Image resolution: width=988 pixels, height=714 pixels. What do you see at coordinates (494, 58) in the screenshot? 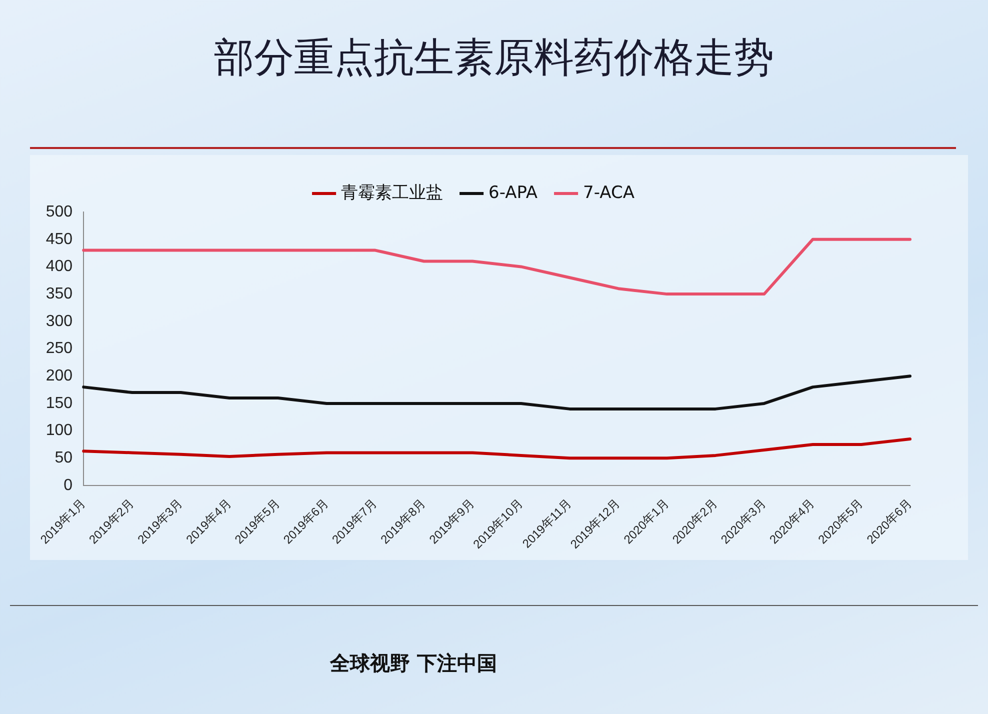
I see `chart-title: 部分重点抗生素原料药价格走势` at bounding box center [494, 58].